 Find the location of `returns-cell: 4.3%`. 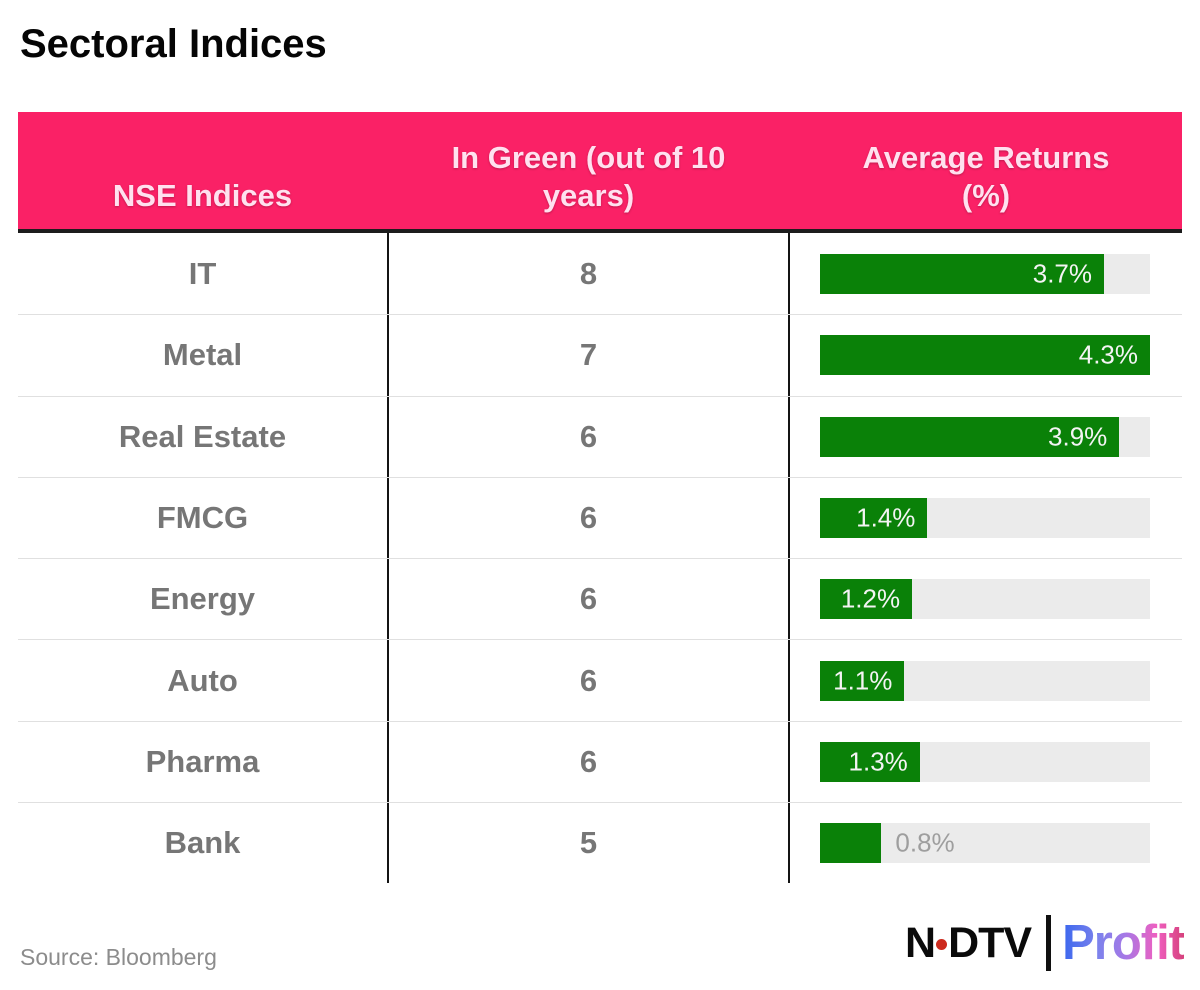

returns-cell: 4.3% is located at coordinates (986, 355).